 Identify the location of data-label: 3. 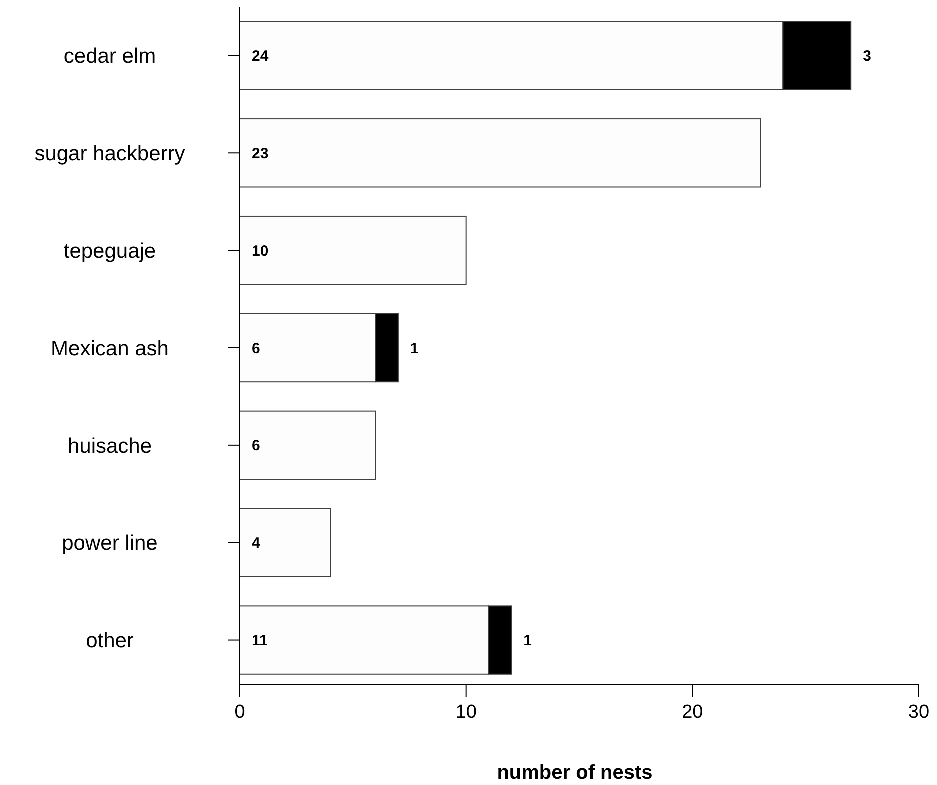
(867, 56).